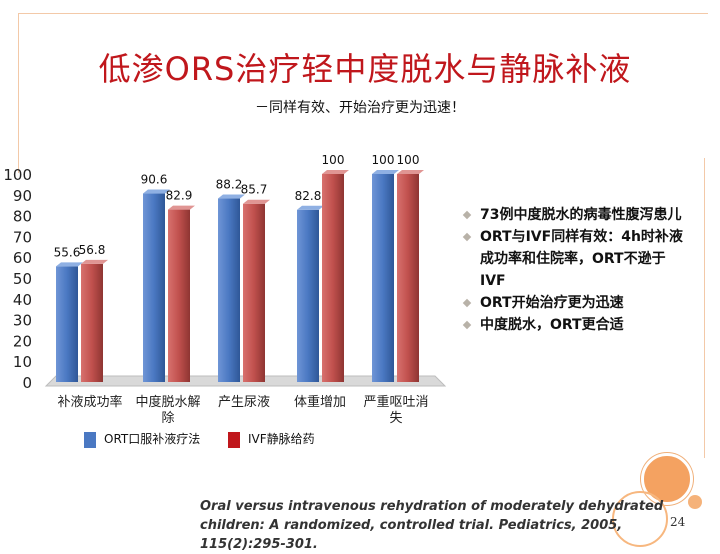 The image size is (720, 554). Describe the element at coordinates (360, 108) in the screenshot. I see `slide-subtitle: －同样有效、开始治疗更为迅速！` at that location.